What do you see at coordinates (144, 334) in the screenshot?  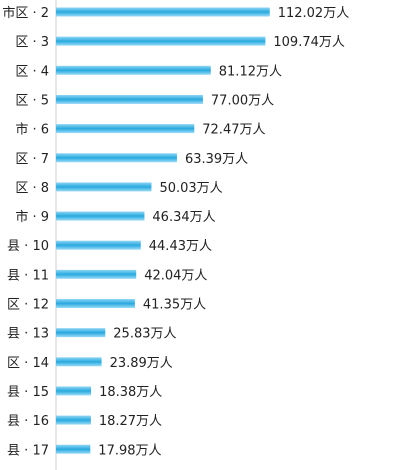 I see `value-label: 25.83万人` at bounding box center [144, 334].